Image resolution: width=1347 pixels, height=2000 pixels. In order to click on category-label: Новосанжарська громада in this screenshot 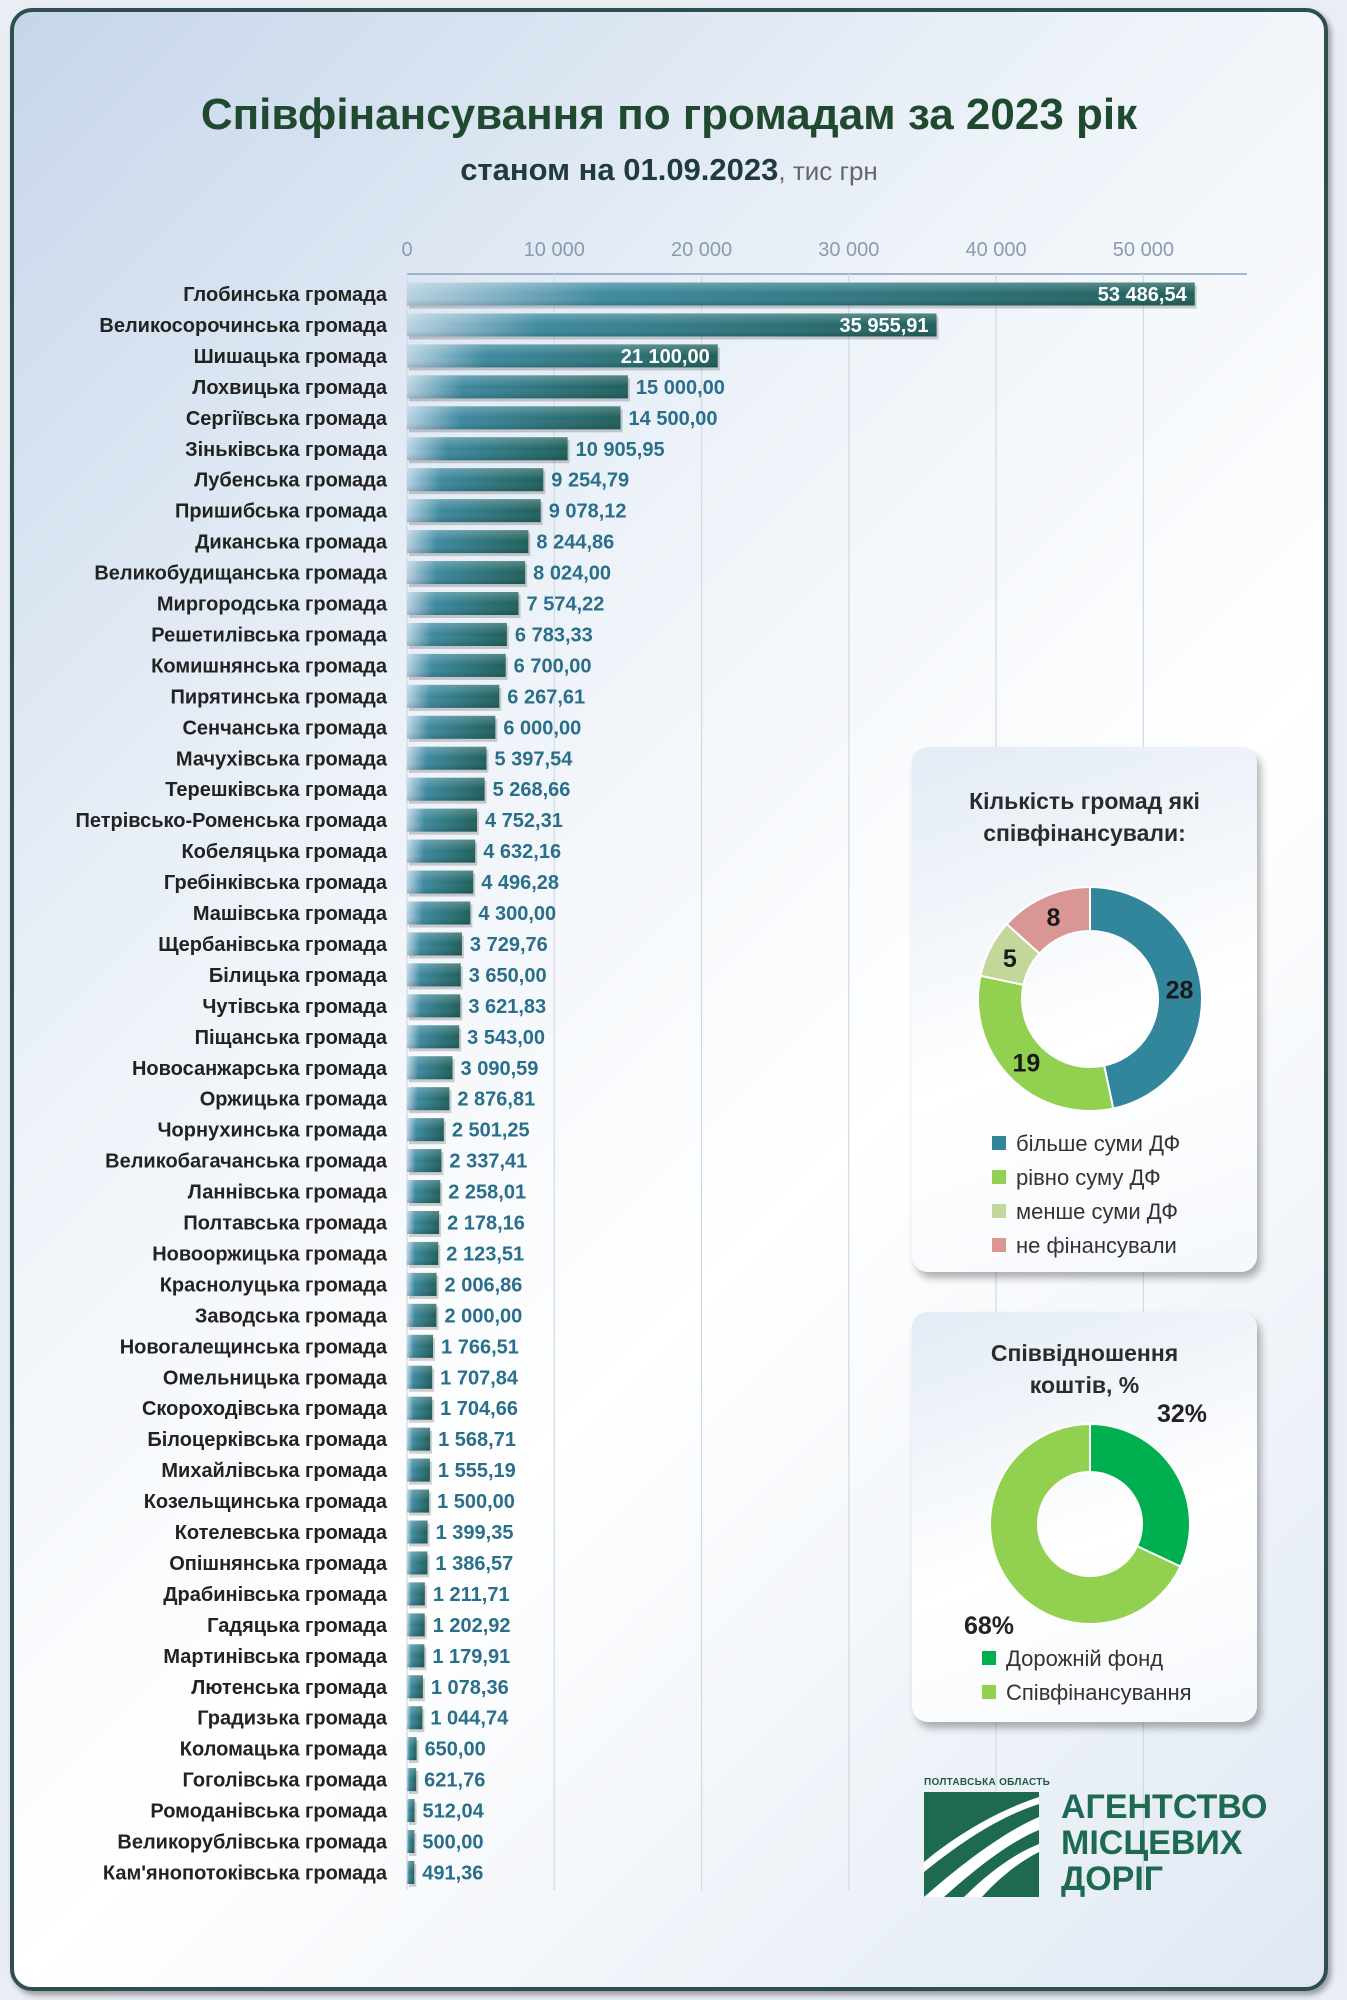, I will do `click(260, 1069)`.